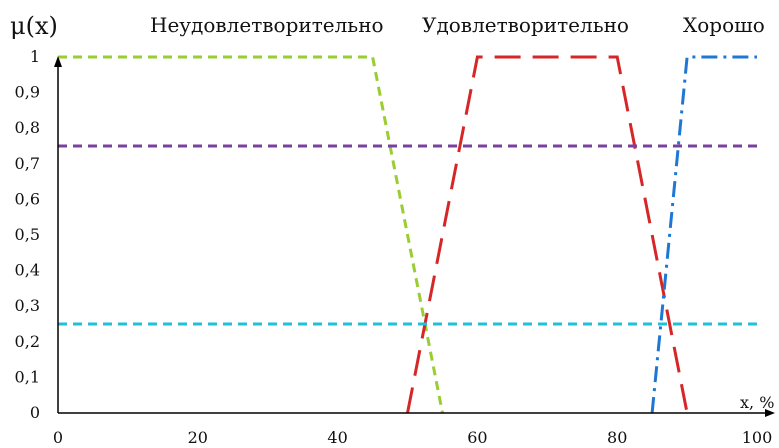 This screenshot has height=448, width=779. Describe the element at coordinates (34, 26) in the screenshot. I see `y-axis-label: μ(x)` at that location.